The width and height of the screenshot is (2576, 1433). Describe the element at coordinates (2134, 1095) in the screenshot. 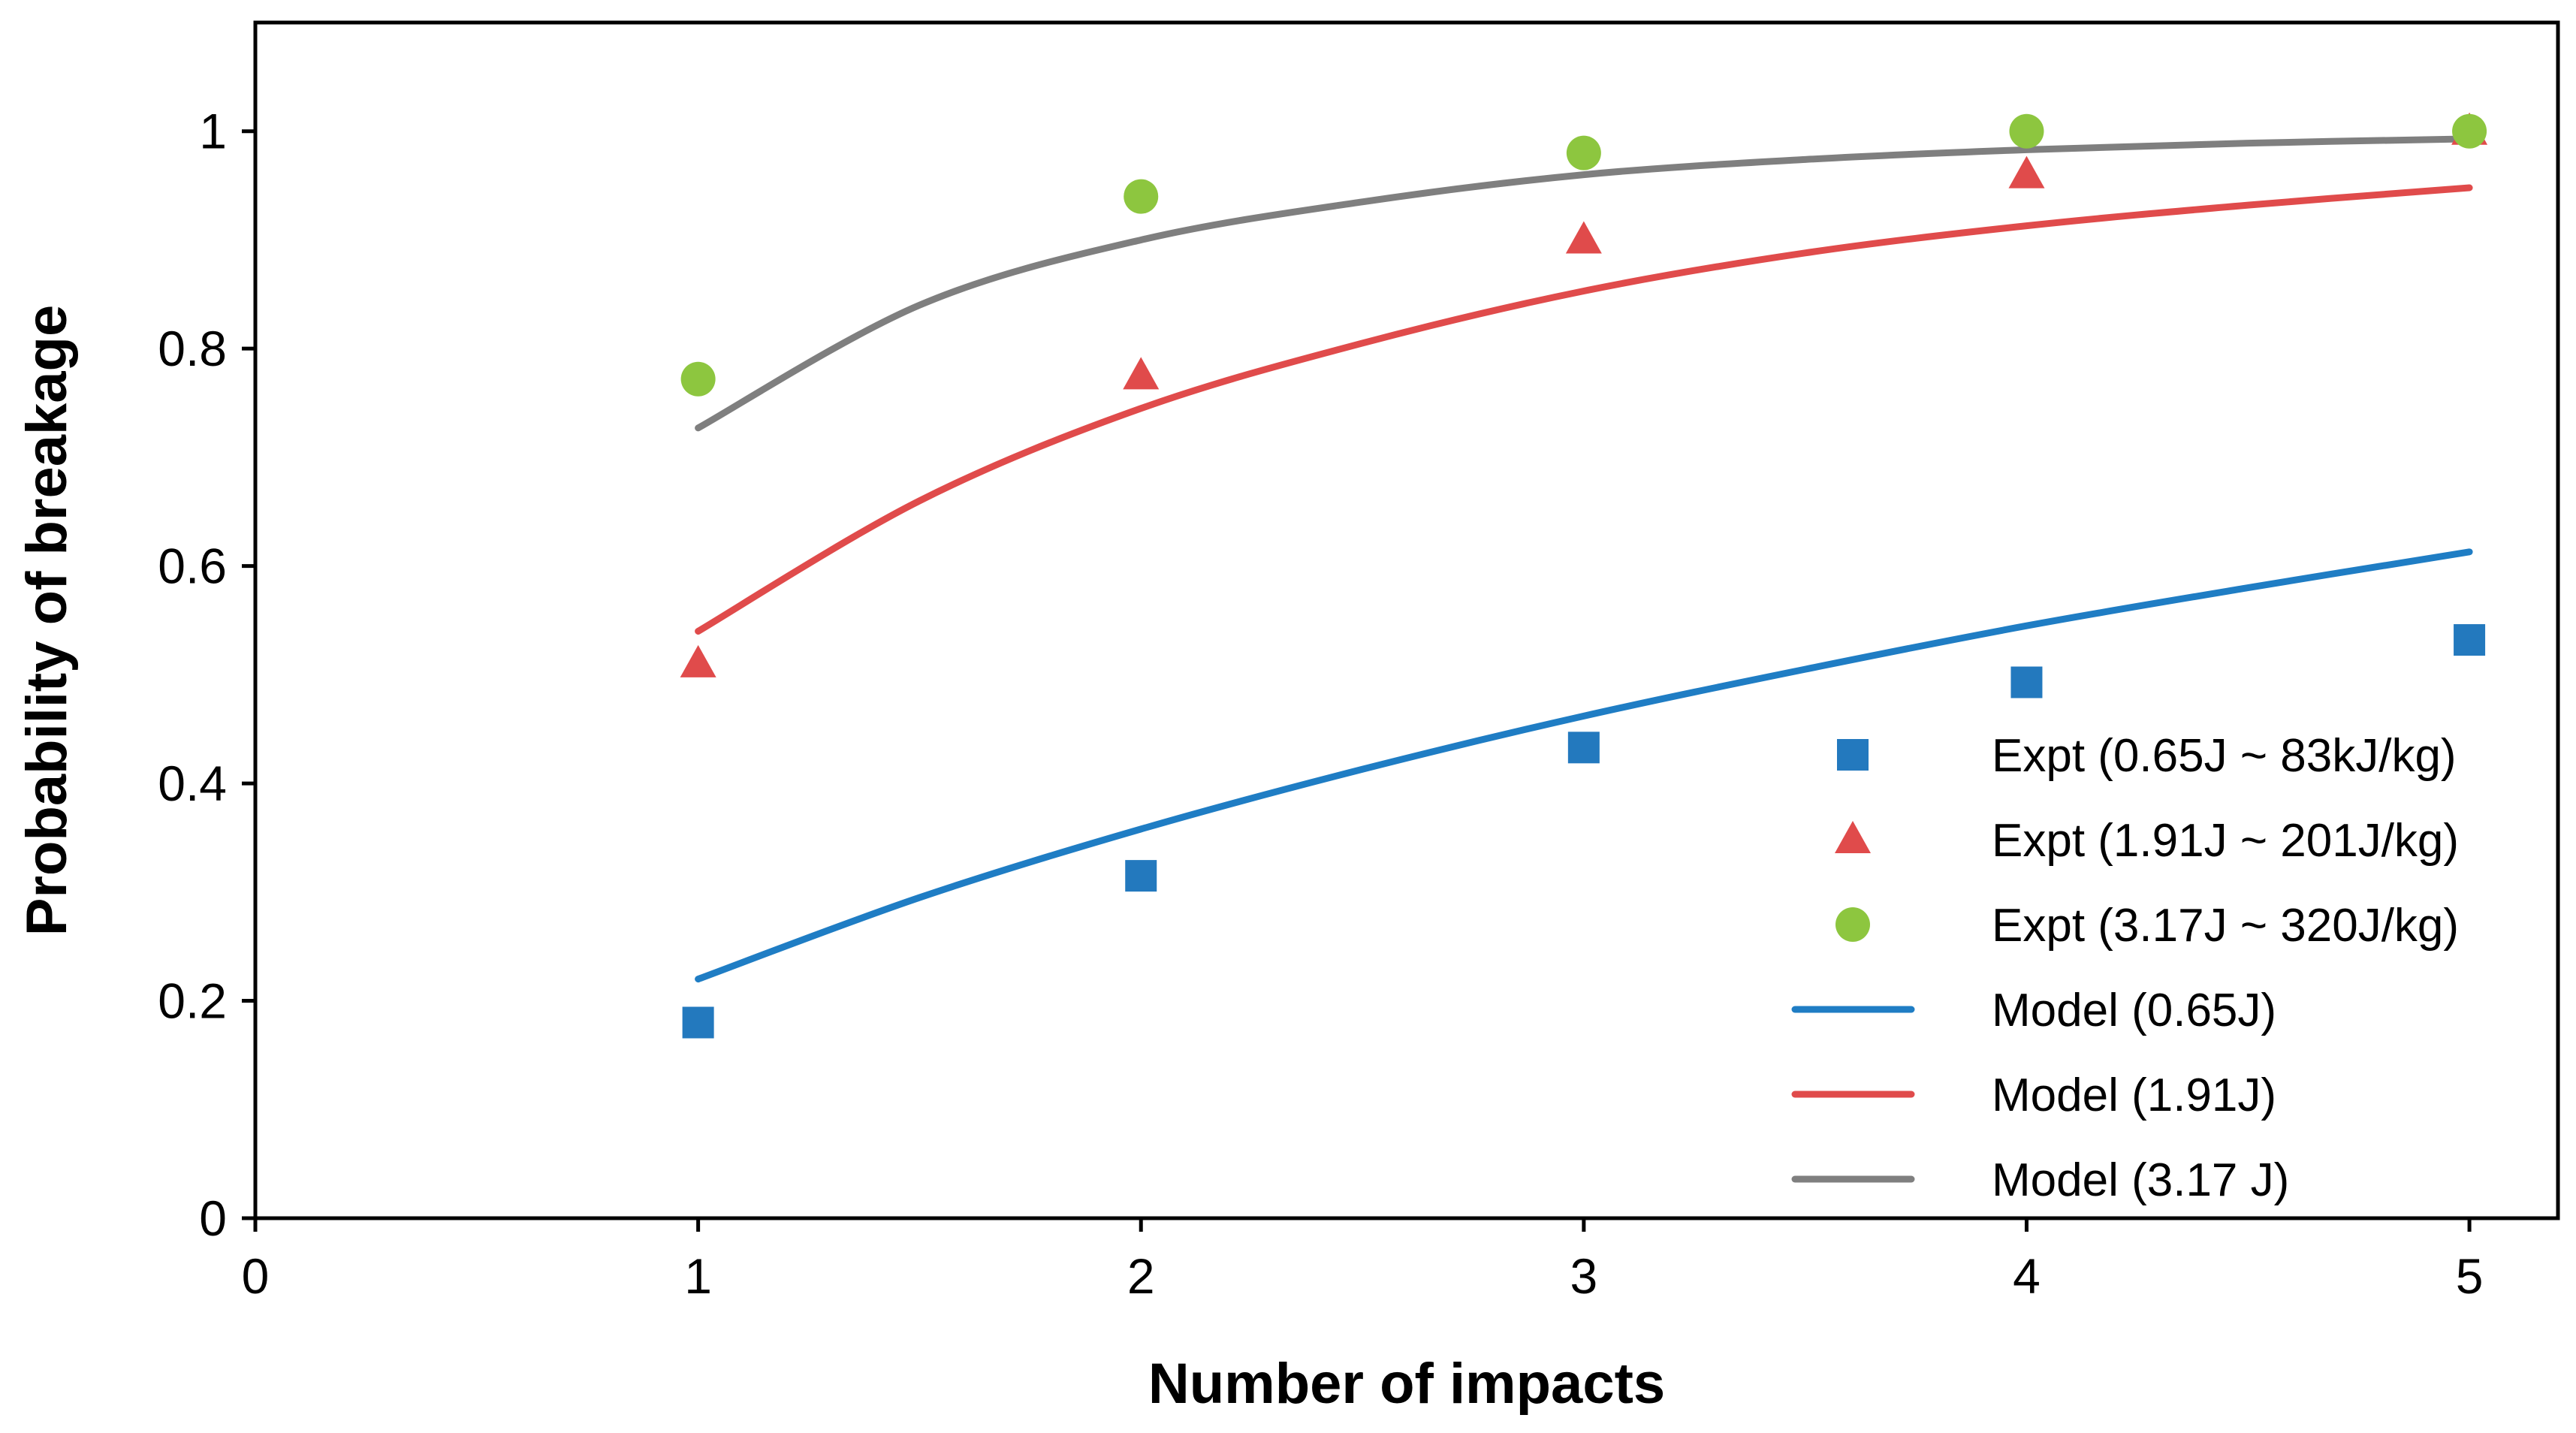

I see `legend-label: Model (1.91J)` at that location.